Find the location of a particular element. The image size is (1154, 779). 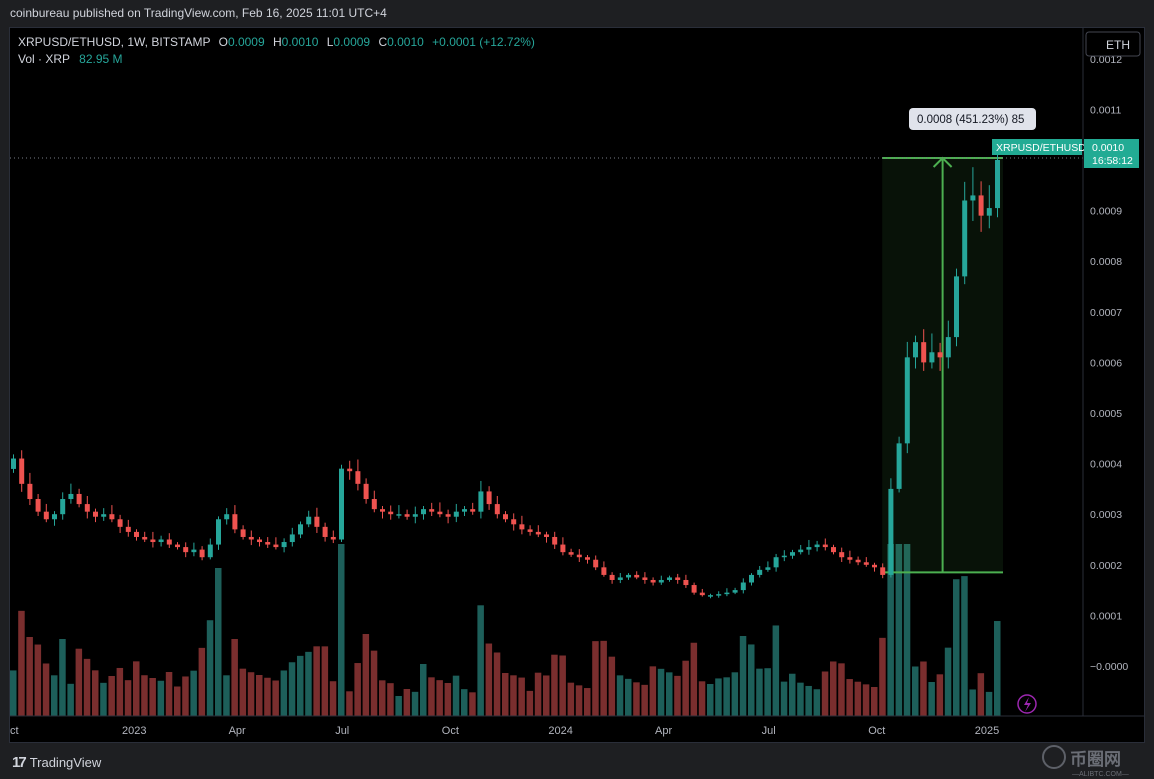

measure-label: 0.0008 (451.23%) 85 is located at coordinates (970, 120).